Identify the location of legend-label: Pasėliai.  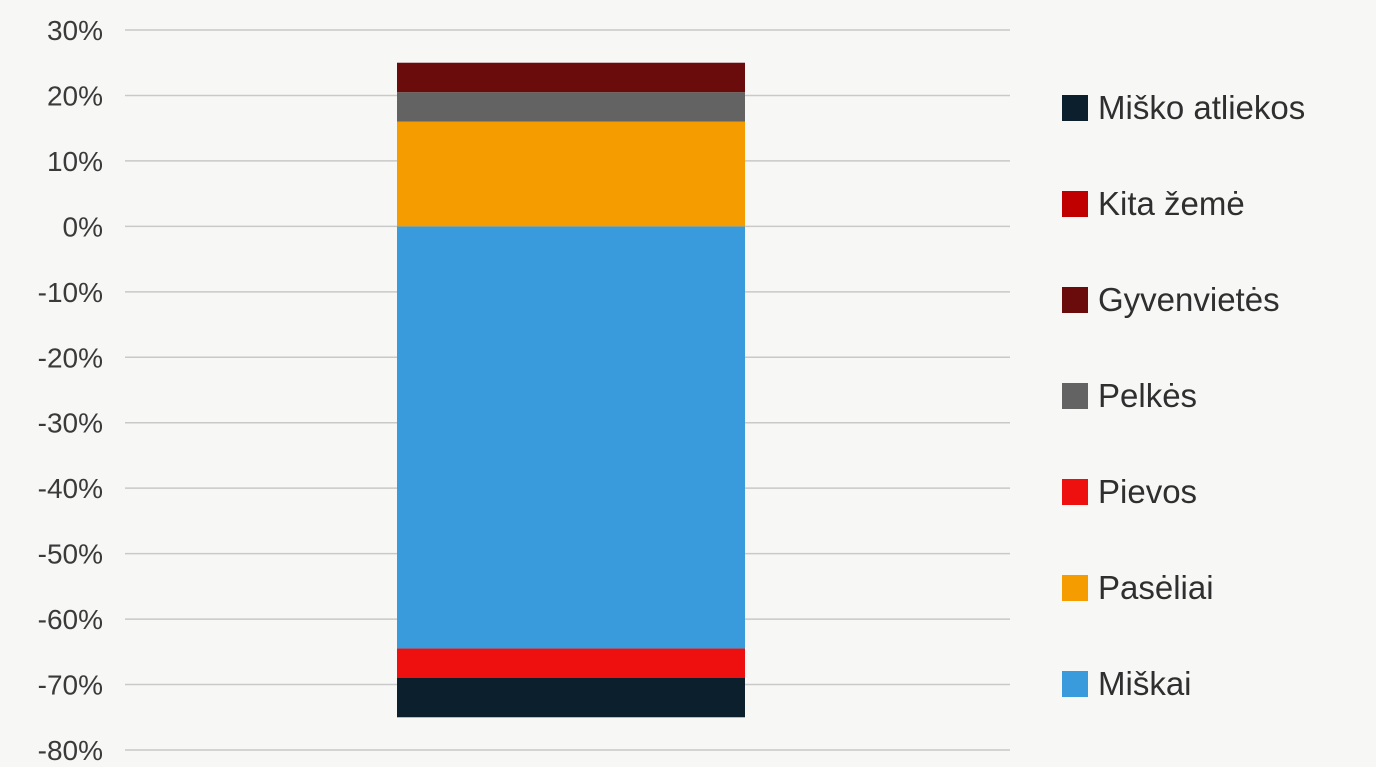
(1156, 587).